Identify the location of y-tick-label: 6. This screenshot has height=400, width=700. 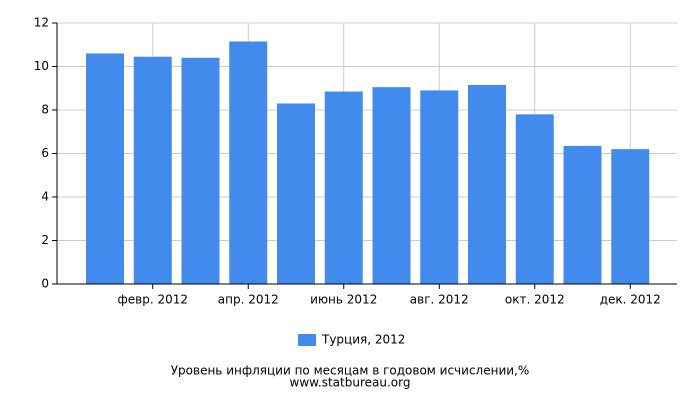
(45, 153).